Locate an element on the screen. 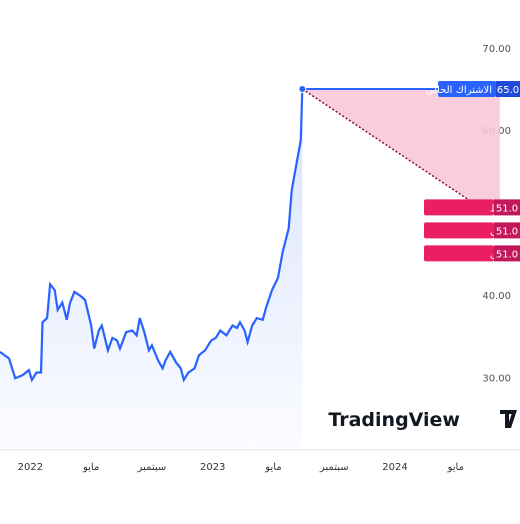 The height and width of the screenshot is (524, 520). current-label-box is located at coordinates (467, 89).